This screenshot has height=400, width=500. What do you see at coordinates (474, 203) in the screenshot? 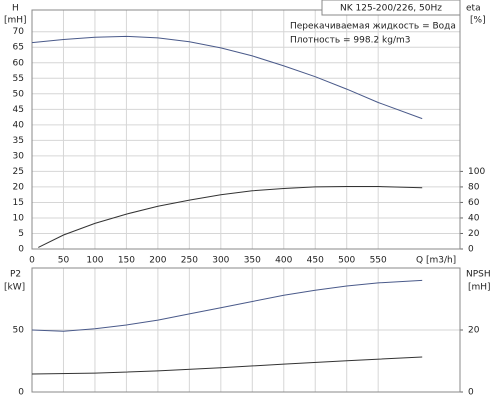
I see `y2-tick-label: 60` at bounding box center [474, 203].